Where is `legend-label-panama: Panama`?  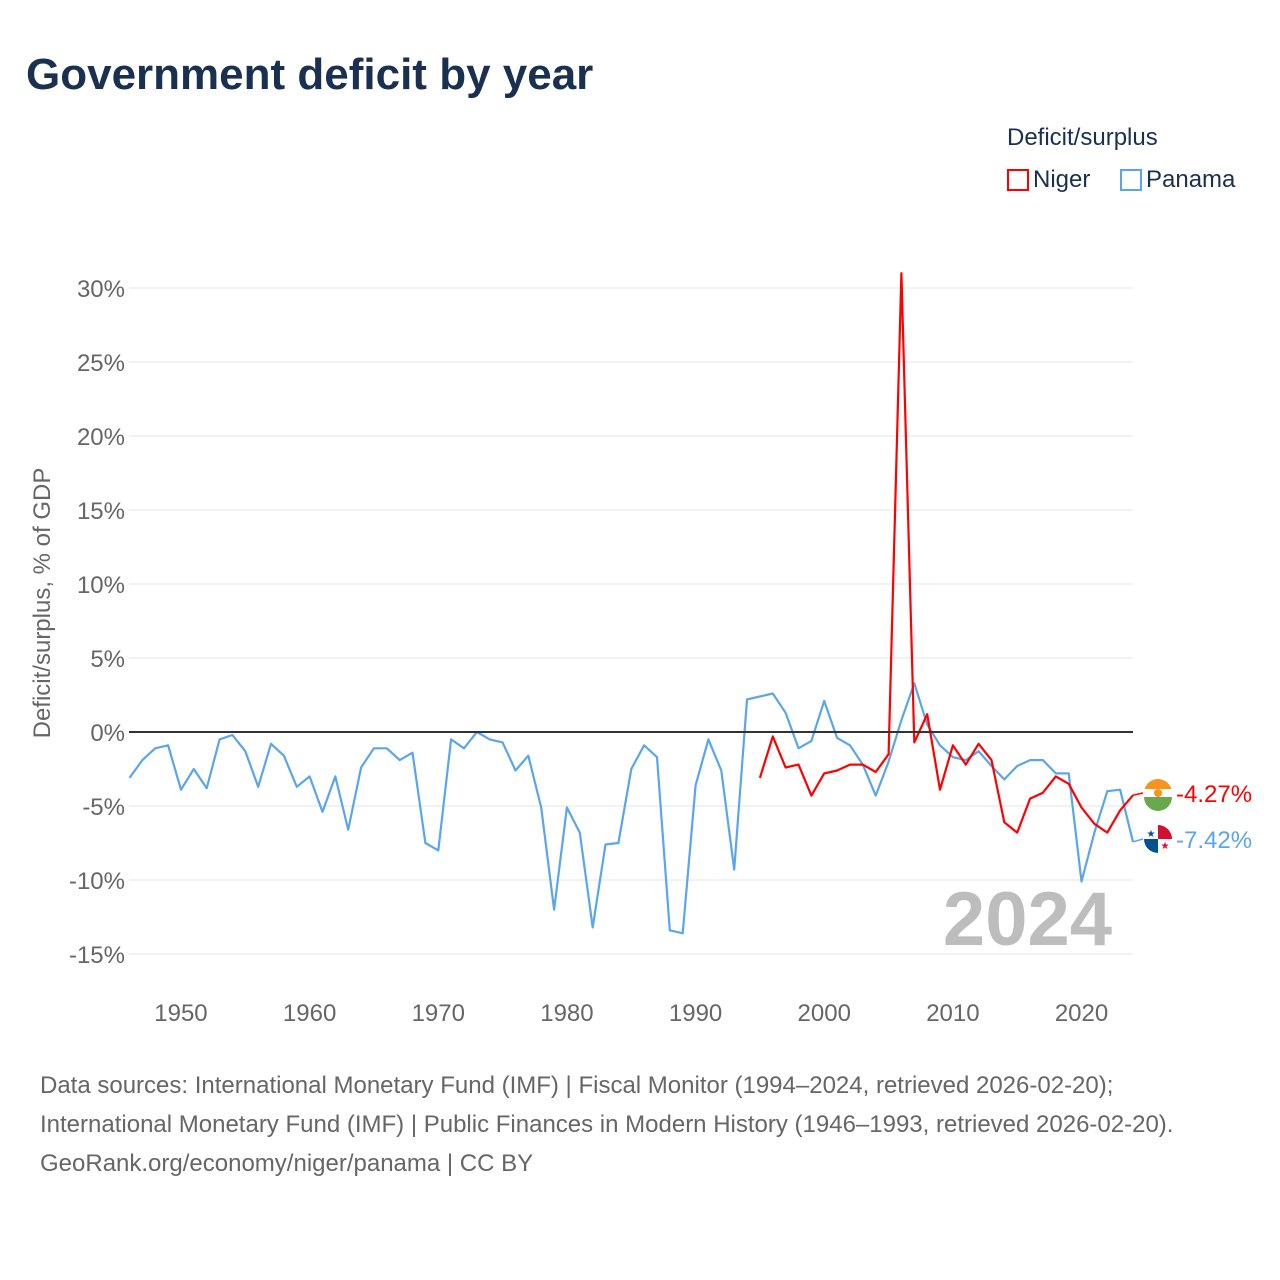 legend-label-panama: Panama is located at coordinates (1191, 179).